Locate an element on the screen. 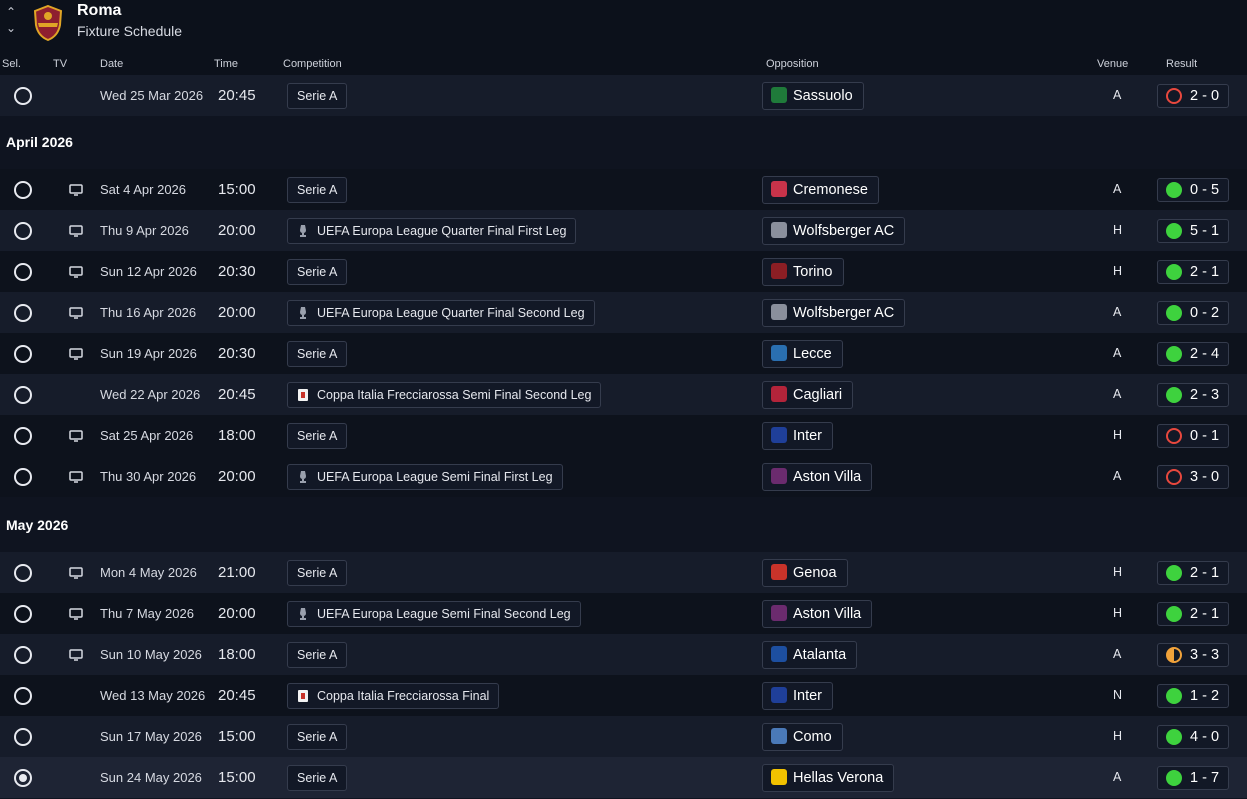 This screenshot has height=799, width=1247. result-chip: 2 - 0 is located at coordinates (1193, 95).